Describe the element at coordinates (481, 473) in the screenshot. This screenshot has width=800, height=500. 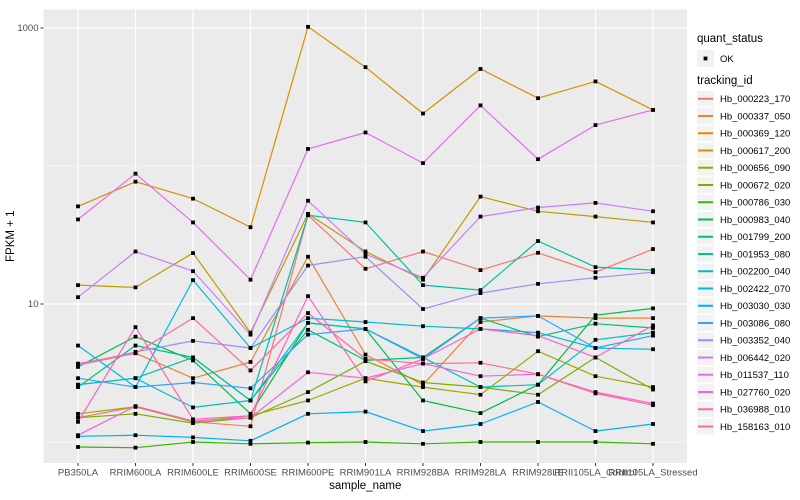
I see `x-tick-label: RRIM928LA` at that location.